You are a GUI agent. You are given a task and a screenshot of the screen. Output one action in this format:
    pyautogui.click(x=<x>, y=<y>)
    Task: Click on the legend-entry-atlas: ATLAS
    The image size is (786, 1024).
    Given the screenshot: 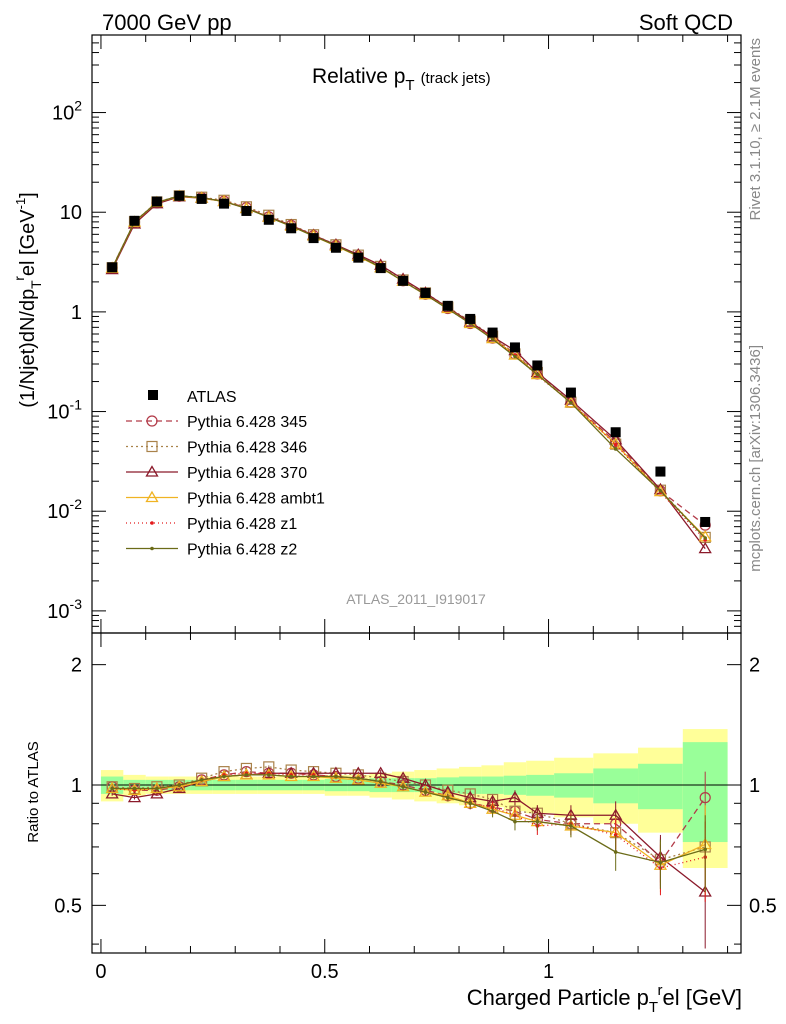 What is the action you would take?
    pyautogui.click(x=192, y=397)
    